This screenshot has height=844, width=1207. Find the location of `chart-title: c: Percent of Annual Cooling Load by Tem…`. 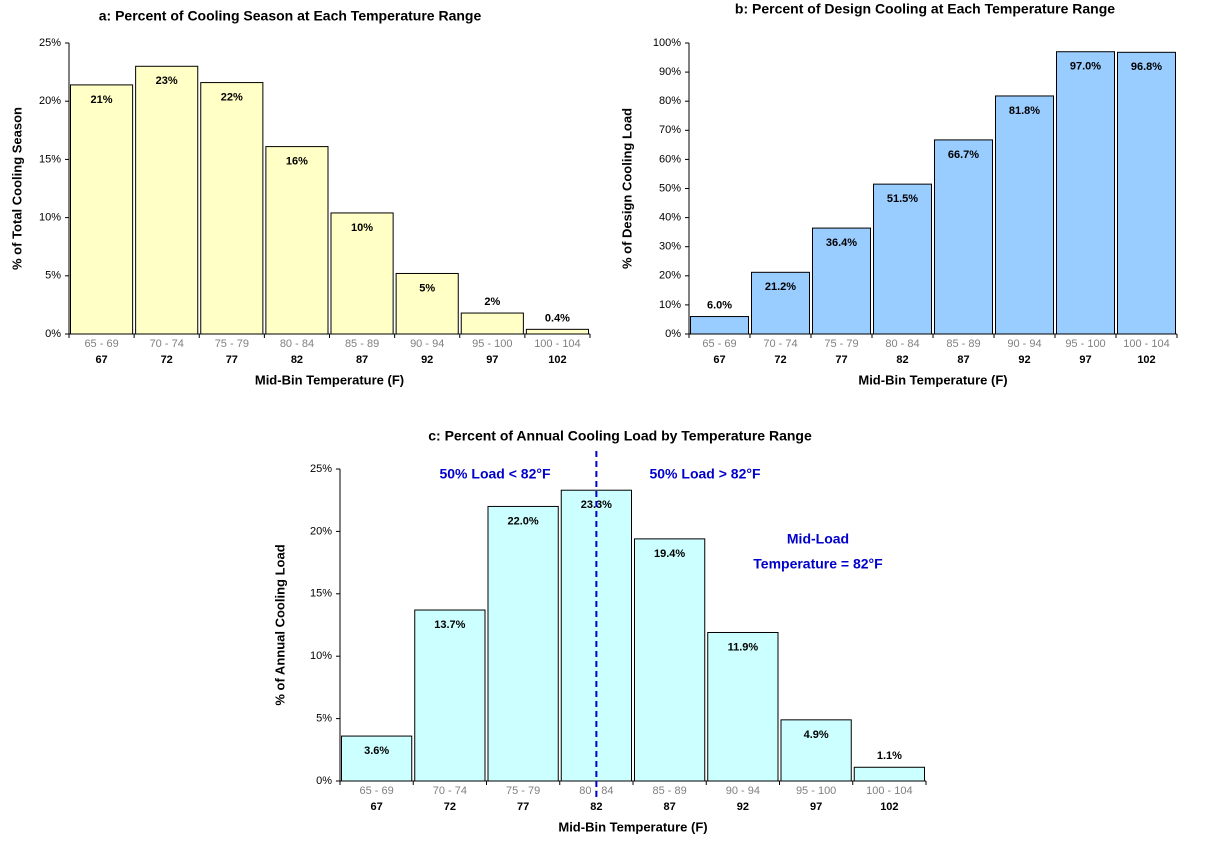

chart-title: c: Percent of Annual Cooling Load by Tem… is located at coordinates (620, 436).